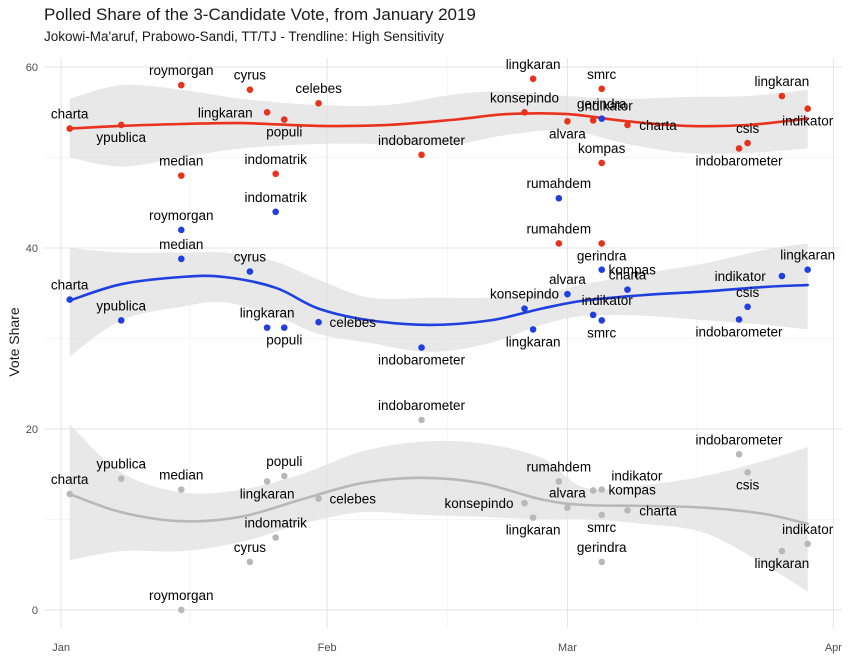  What do you see at coordinates (747, 292) in the screenshot?
I see `point-label: csis` at bounding box center [747, 292].